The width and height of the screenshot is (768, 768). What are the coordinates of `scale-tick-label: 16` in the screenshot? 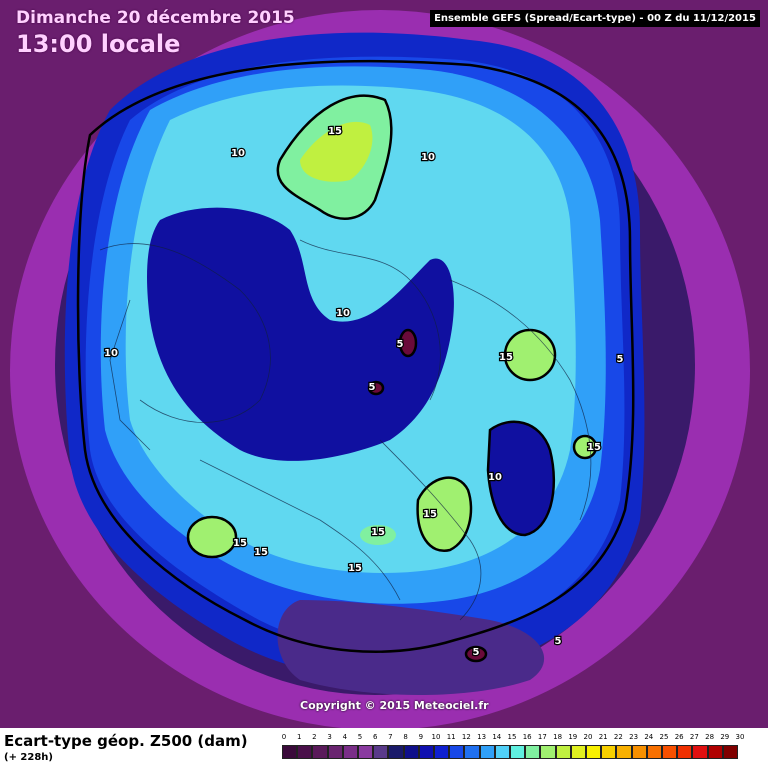 It's located at (527, 737).